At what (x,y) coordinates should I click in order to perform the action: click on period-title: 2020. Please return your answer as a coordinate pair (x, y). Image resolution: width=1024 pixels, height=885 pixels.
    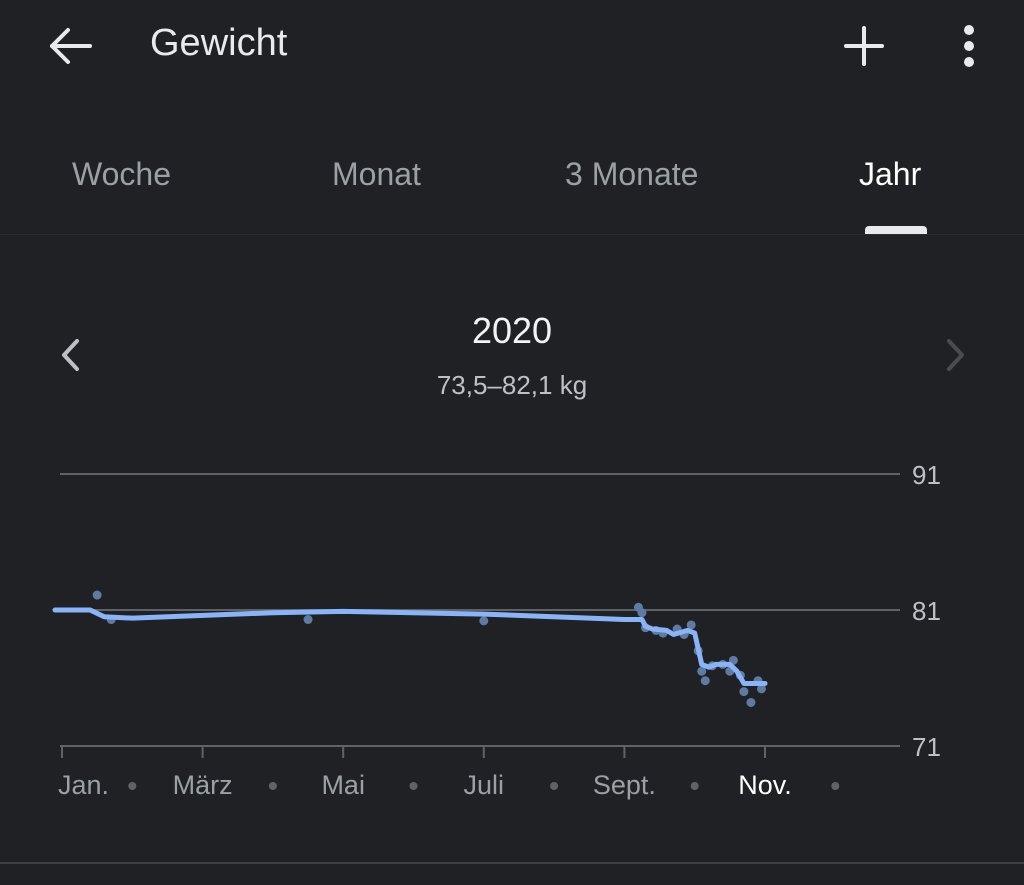
    Looking at the image, I should click on (512, 330).